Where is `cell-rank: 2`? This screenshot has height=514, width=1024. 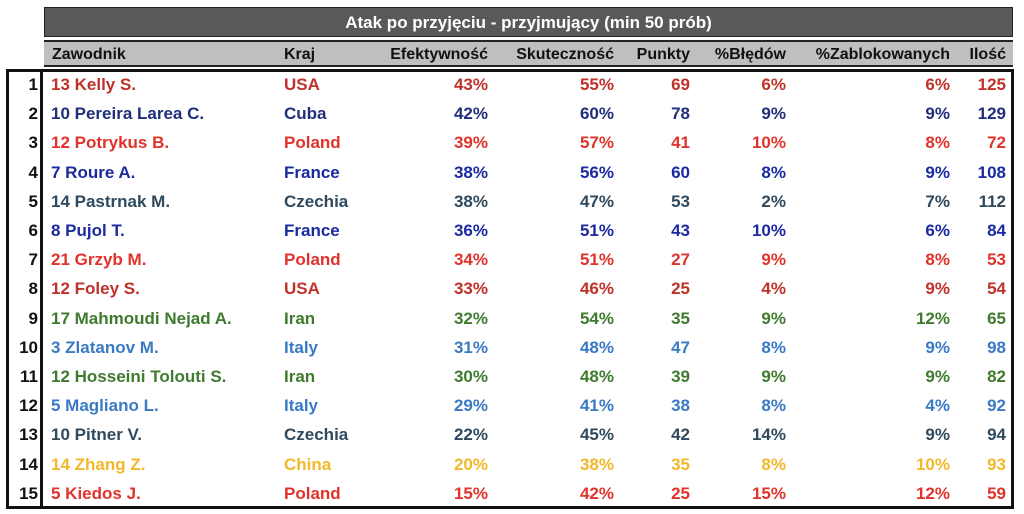
cell-rank: 2 is located at coordinates (33, 114).